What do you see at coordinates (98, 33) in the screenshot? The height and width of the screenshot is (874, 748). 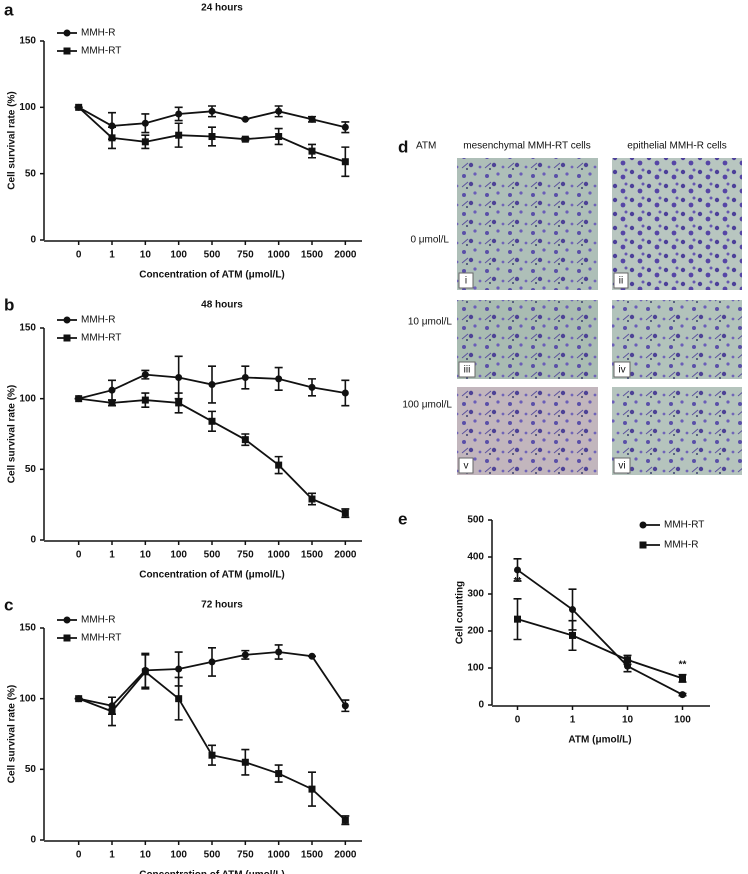 I see `legend-label: MMH-R` at bounding box center [98, 33].